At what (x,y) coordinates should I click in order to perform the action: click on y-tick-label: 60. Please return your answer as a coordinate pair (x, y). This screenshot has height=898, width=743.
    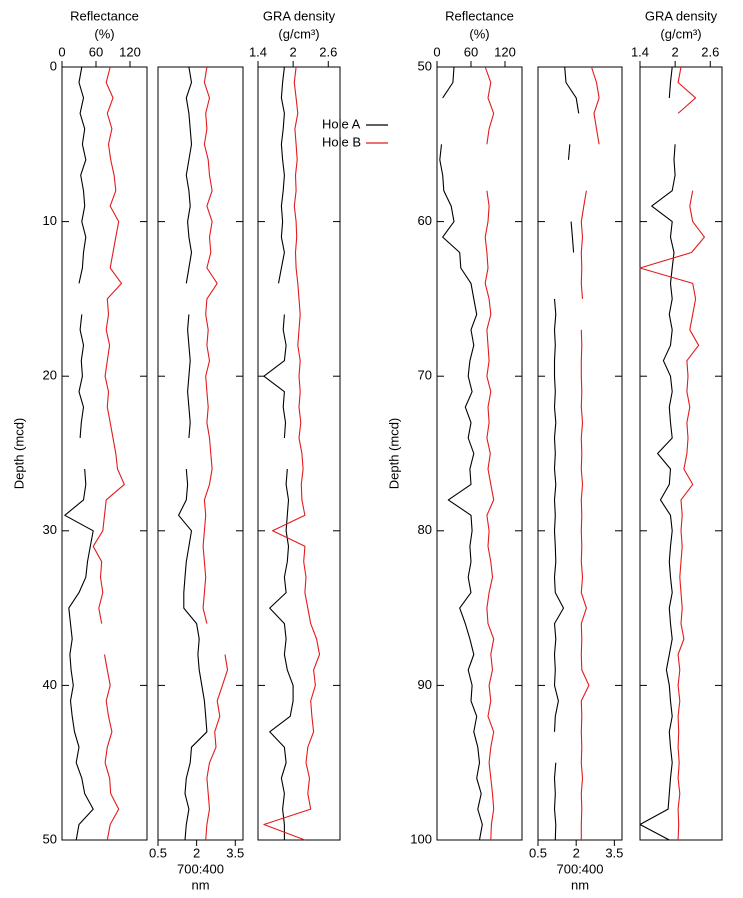
    Looking at the image, I should click on (425, 220).